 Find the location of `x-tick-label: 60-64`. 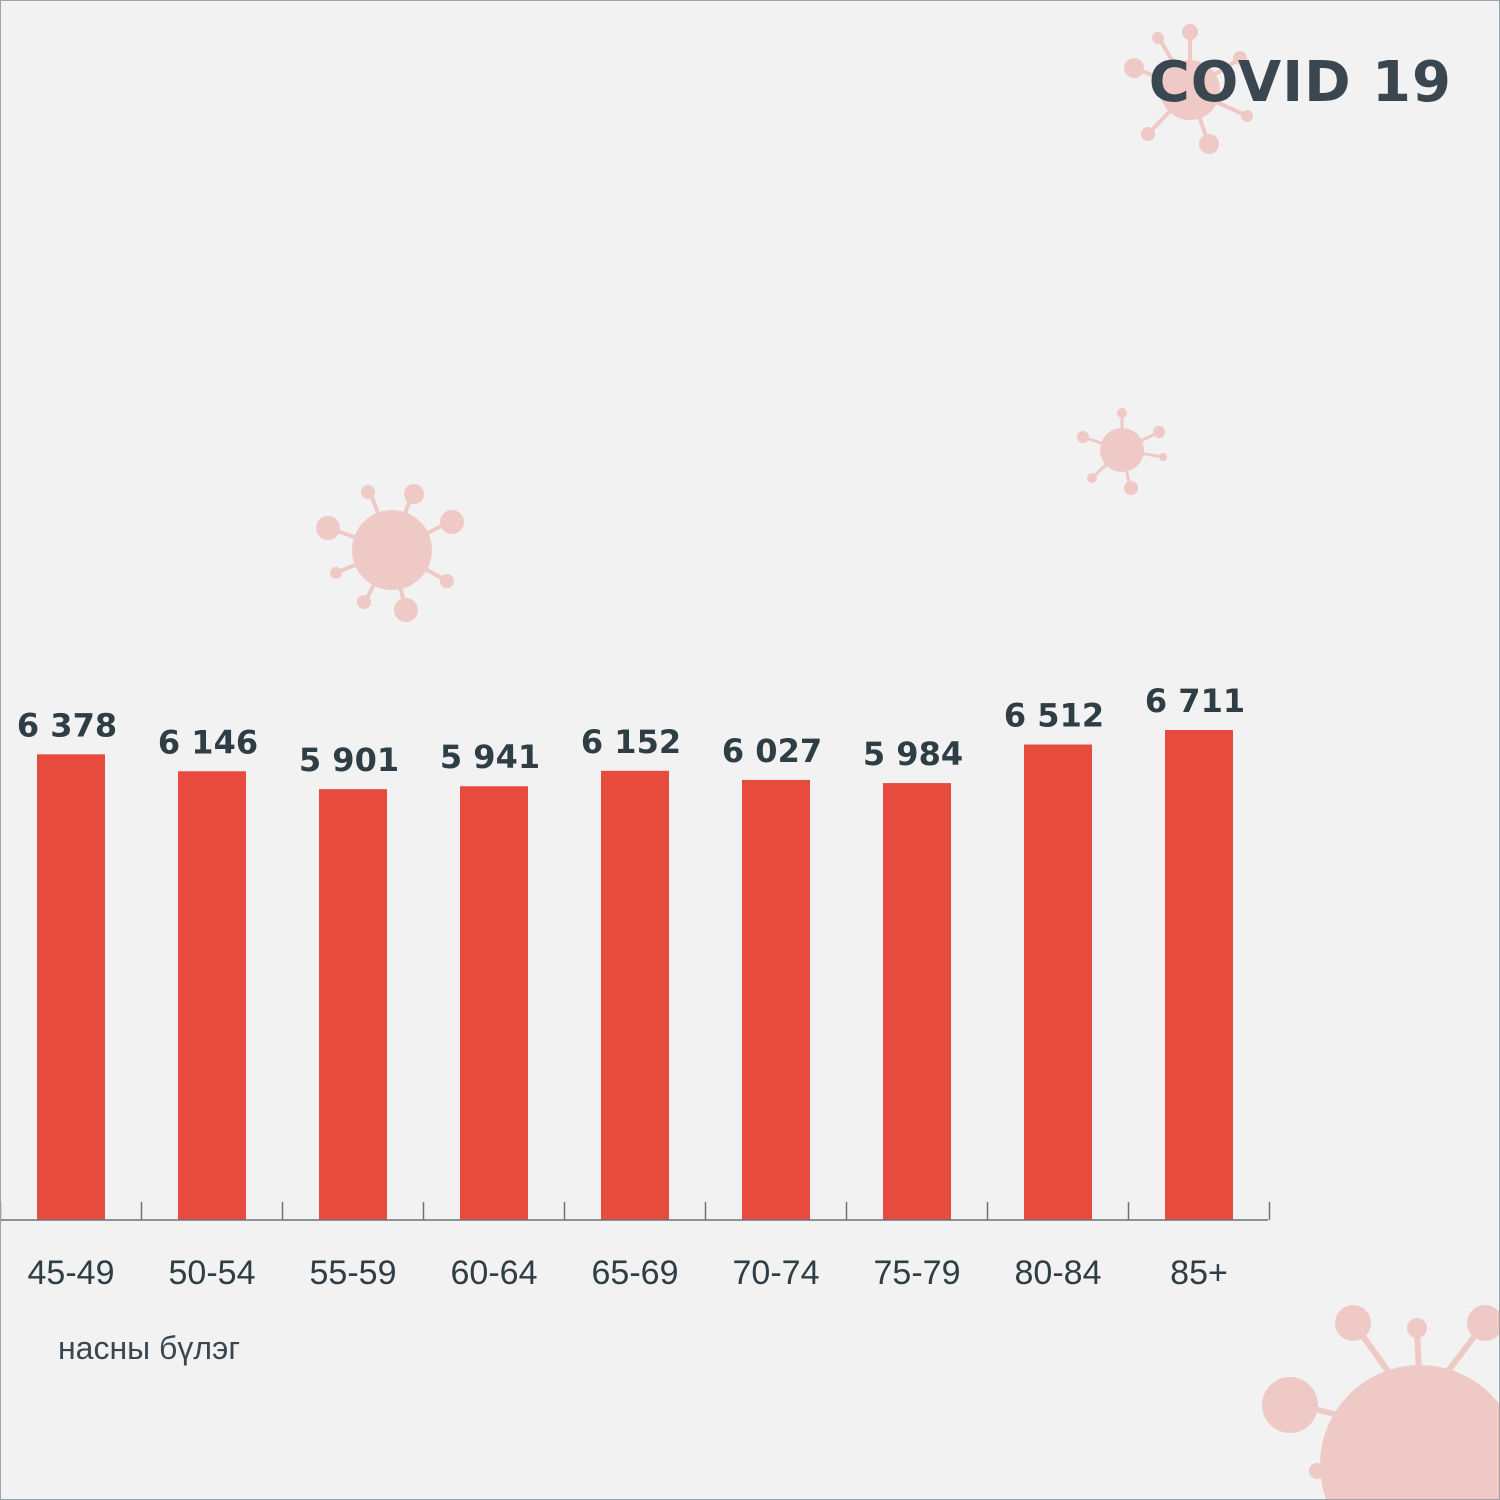

x-tick-label: 60-64 is located at coordinates (494, 1273).